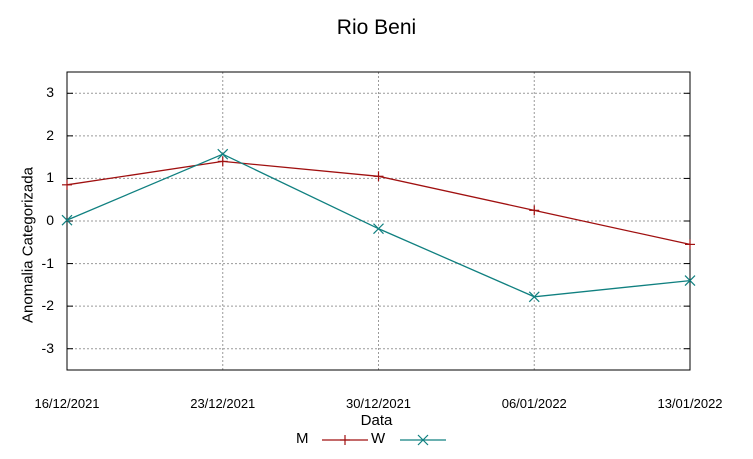 The width and height of the screenshot is (753, 459). What do you see at coordinates (47, 347) in the screenshot?
I see `y-tick-label: -3` at bounding box center [47, 347].